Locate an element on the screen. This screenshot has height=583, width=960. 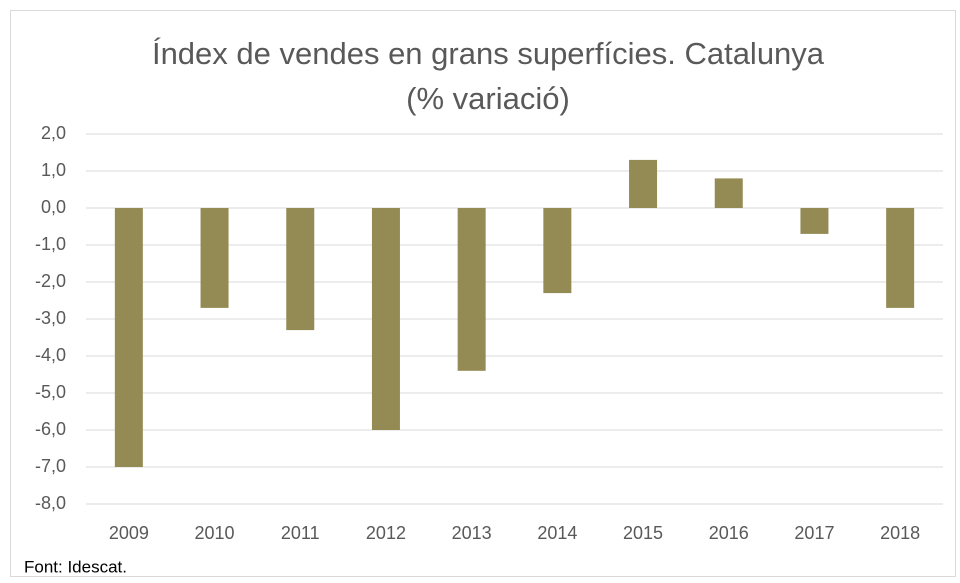
y-tick-label: 2,0 is located at coordinates (53, 133).